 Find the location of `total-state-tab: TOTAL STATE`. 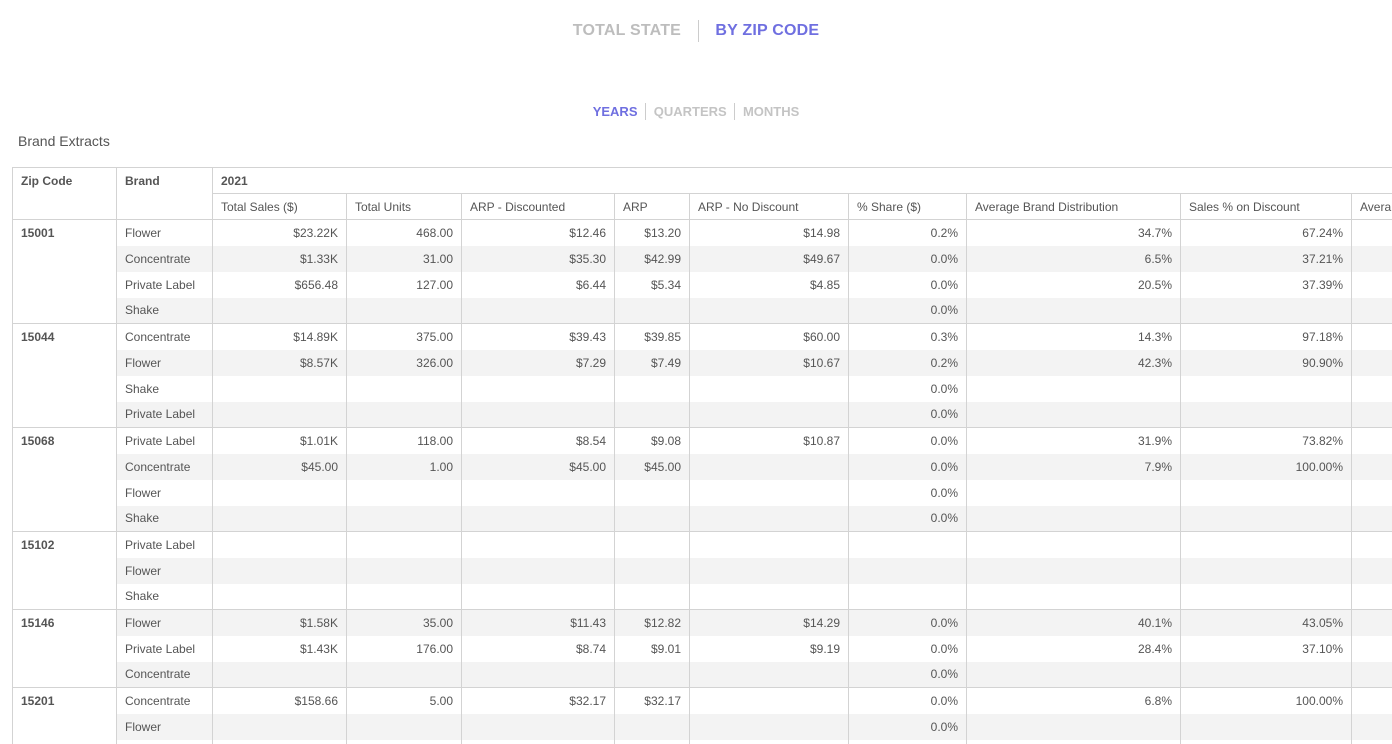

total-state-tab: TOTAL STATE is located at coordinates (627, 30).